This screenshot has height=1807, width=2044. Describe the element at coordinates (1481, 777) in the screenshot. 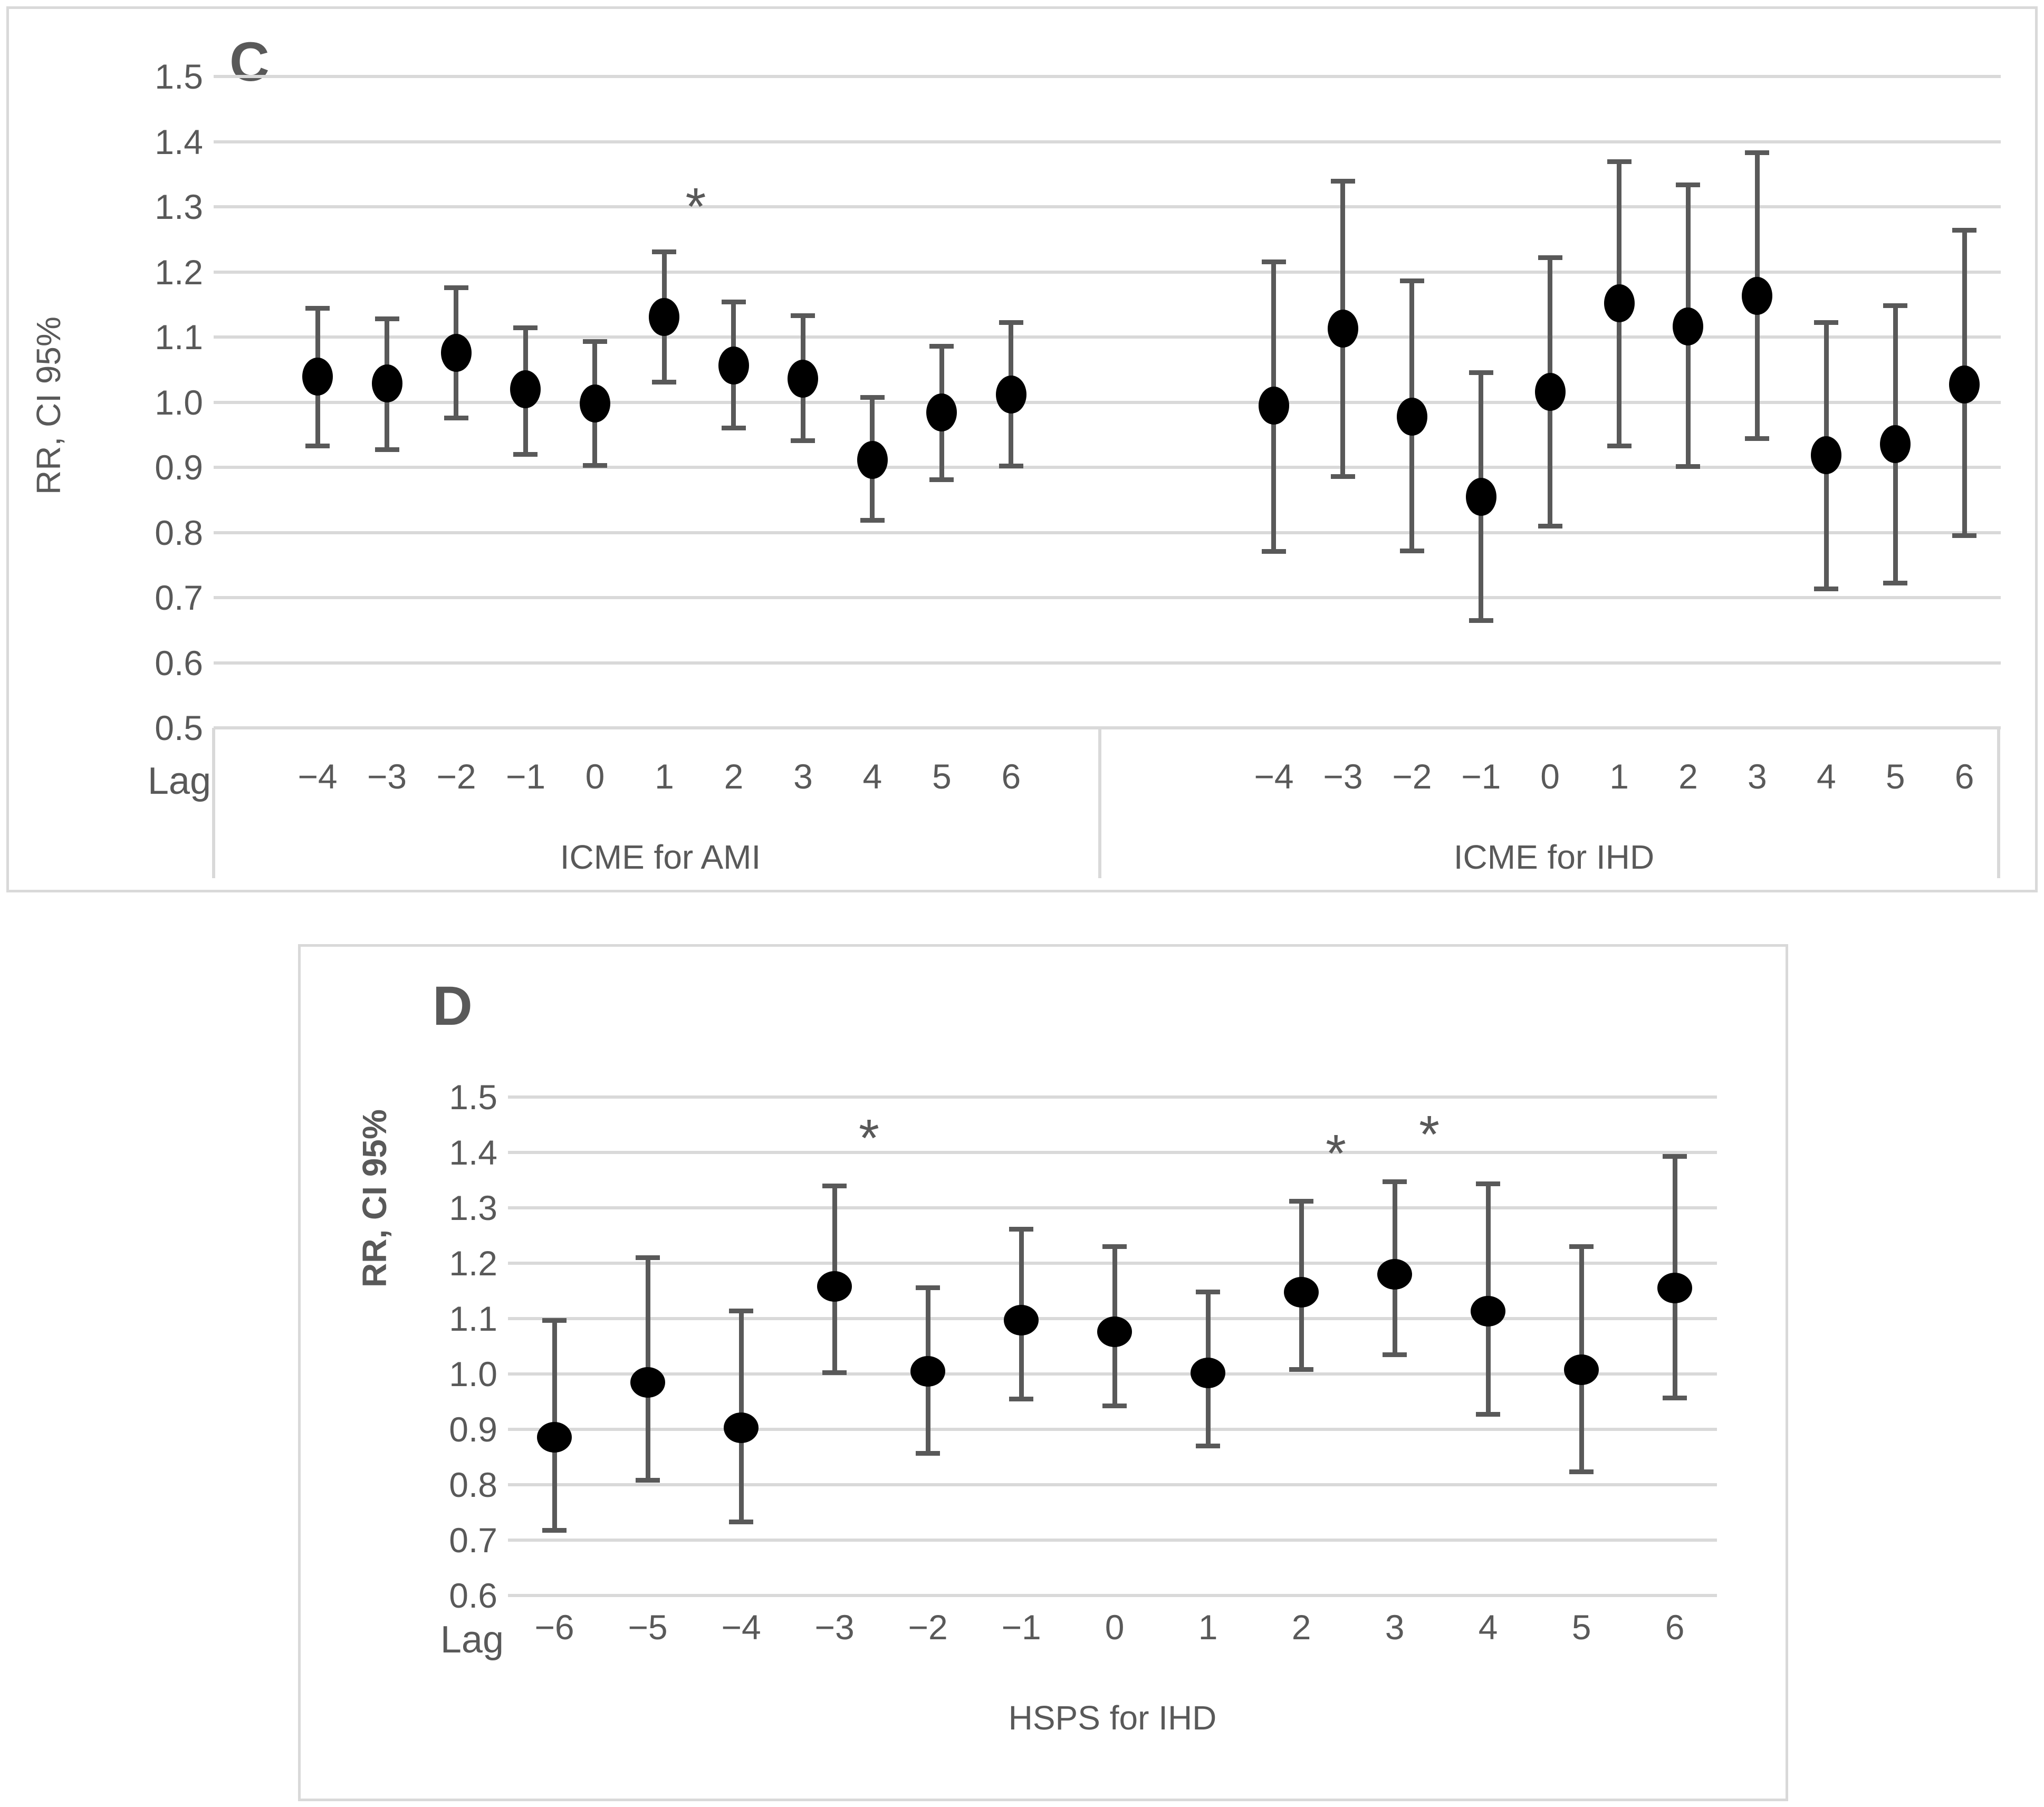

I see `lag-tick-label: −1` at that location.